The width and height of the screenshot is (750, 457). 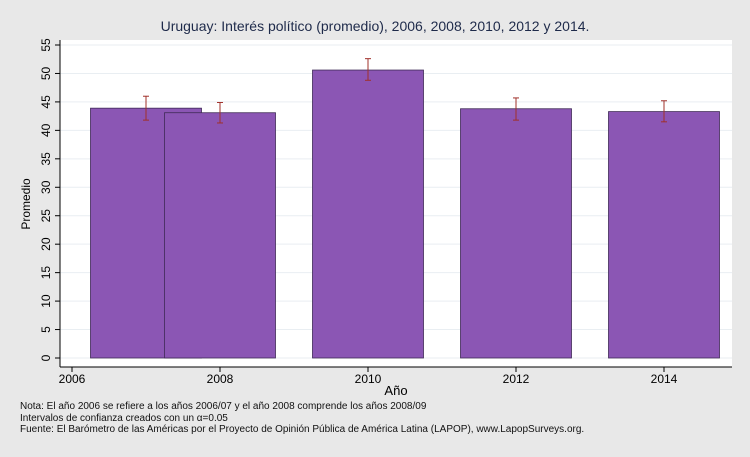 I want to click on y-axis-ticks: 0 5 10 15 20 25 30 35 40 45 50 55, so click(x=49, y=199).